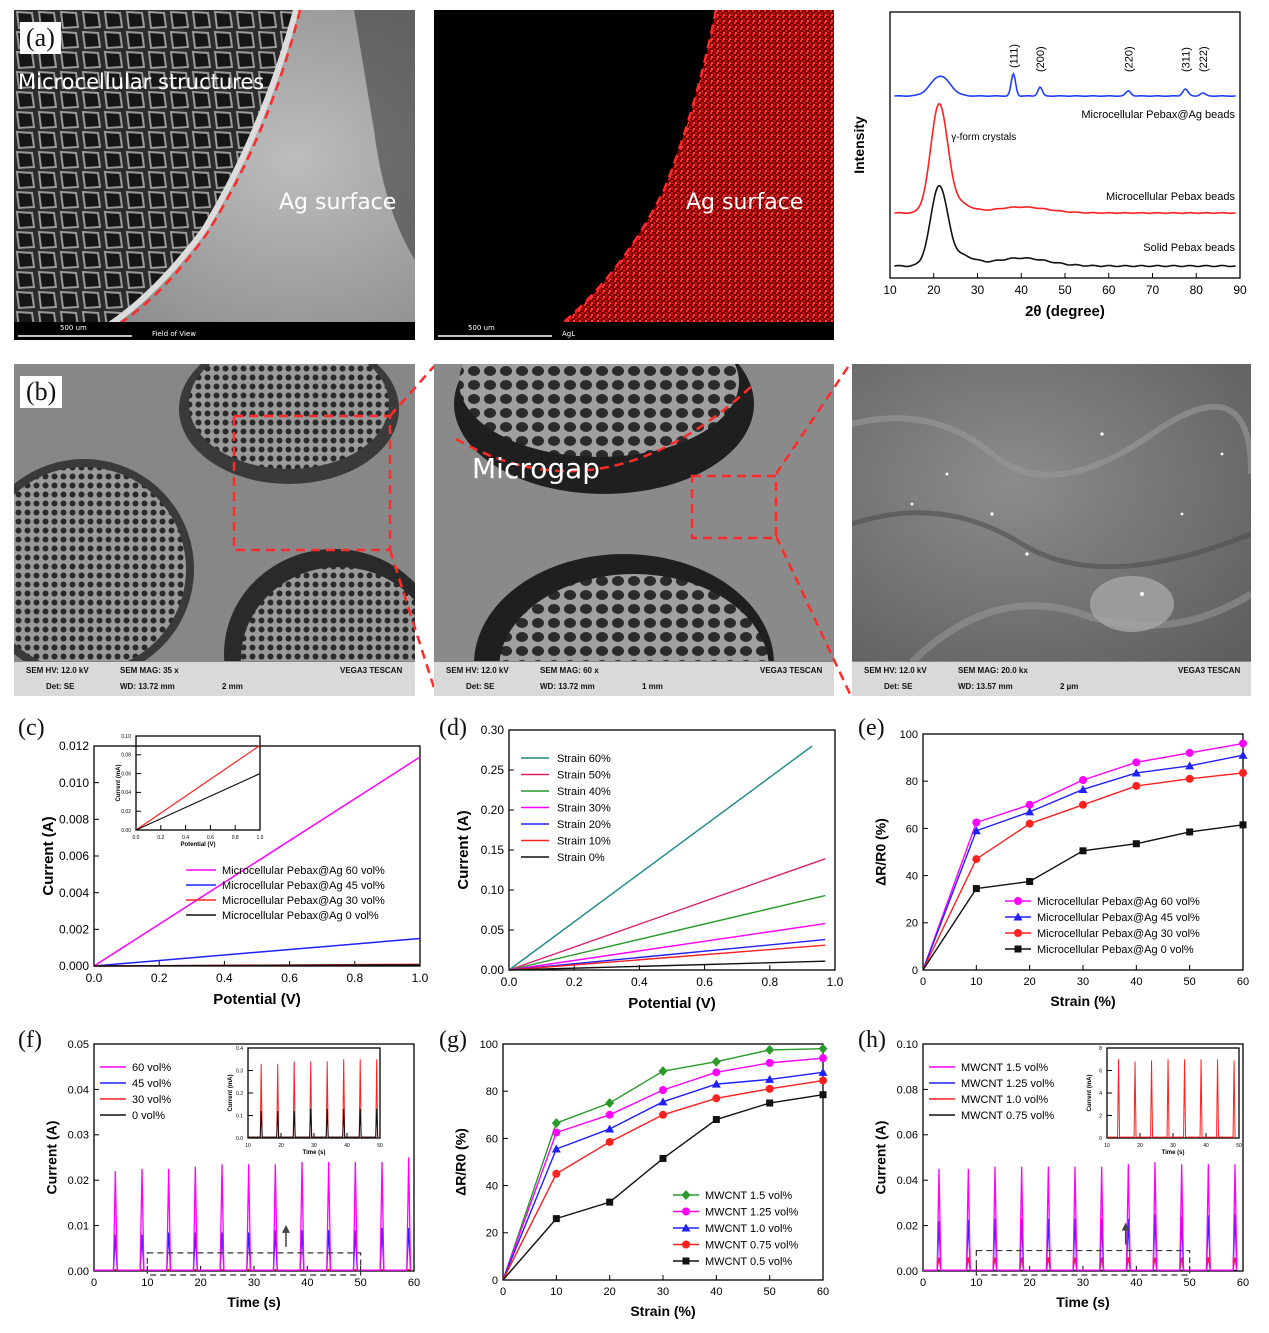 Image resolution: width=1269 pixels, height=1333 pixels. I want to click on sem-b2-mag: SEM MAG: 60 x, so click(569, 670).